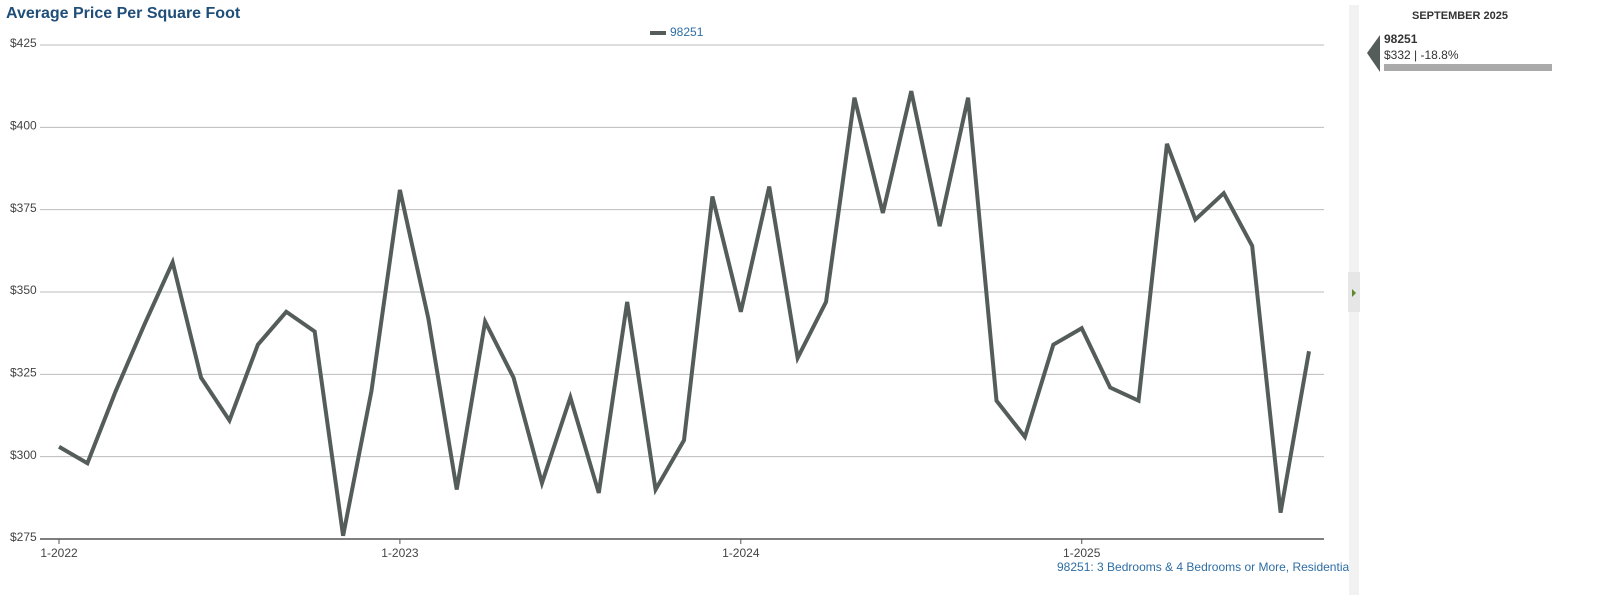 The height and width of the screenshot is (598, 1608). What do you see at coordinates (1401, 39) in the screenshot?
I see `panel-name: 98251` at bounding box center [1401, 39].